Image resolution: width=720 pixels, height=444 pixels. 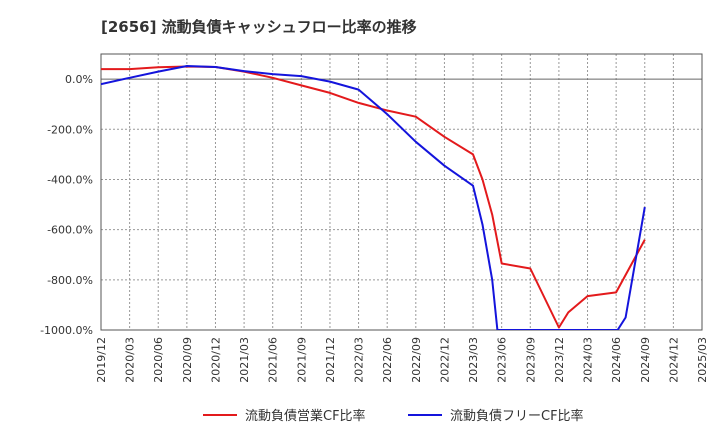 I want to click on x-tick-label: 2023/03, so click(x=473, y=360).